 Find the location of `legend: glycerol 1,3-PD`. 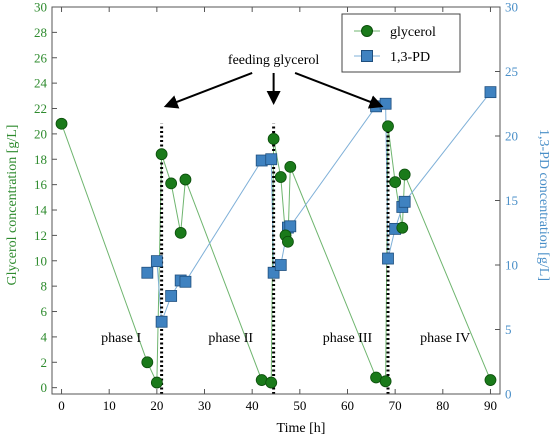

legend: glycerol 1,3-PD is located at coordinates (401, 43).